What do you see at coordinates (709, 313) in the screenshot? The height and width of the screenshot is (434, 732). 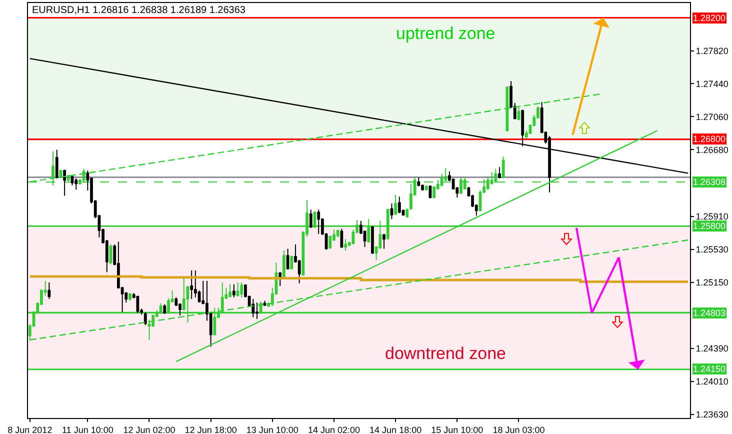 I see `ref-line-label: 1.24803` at bounding box center [709, 313].